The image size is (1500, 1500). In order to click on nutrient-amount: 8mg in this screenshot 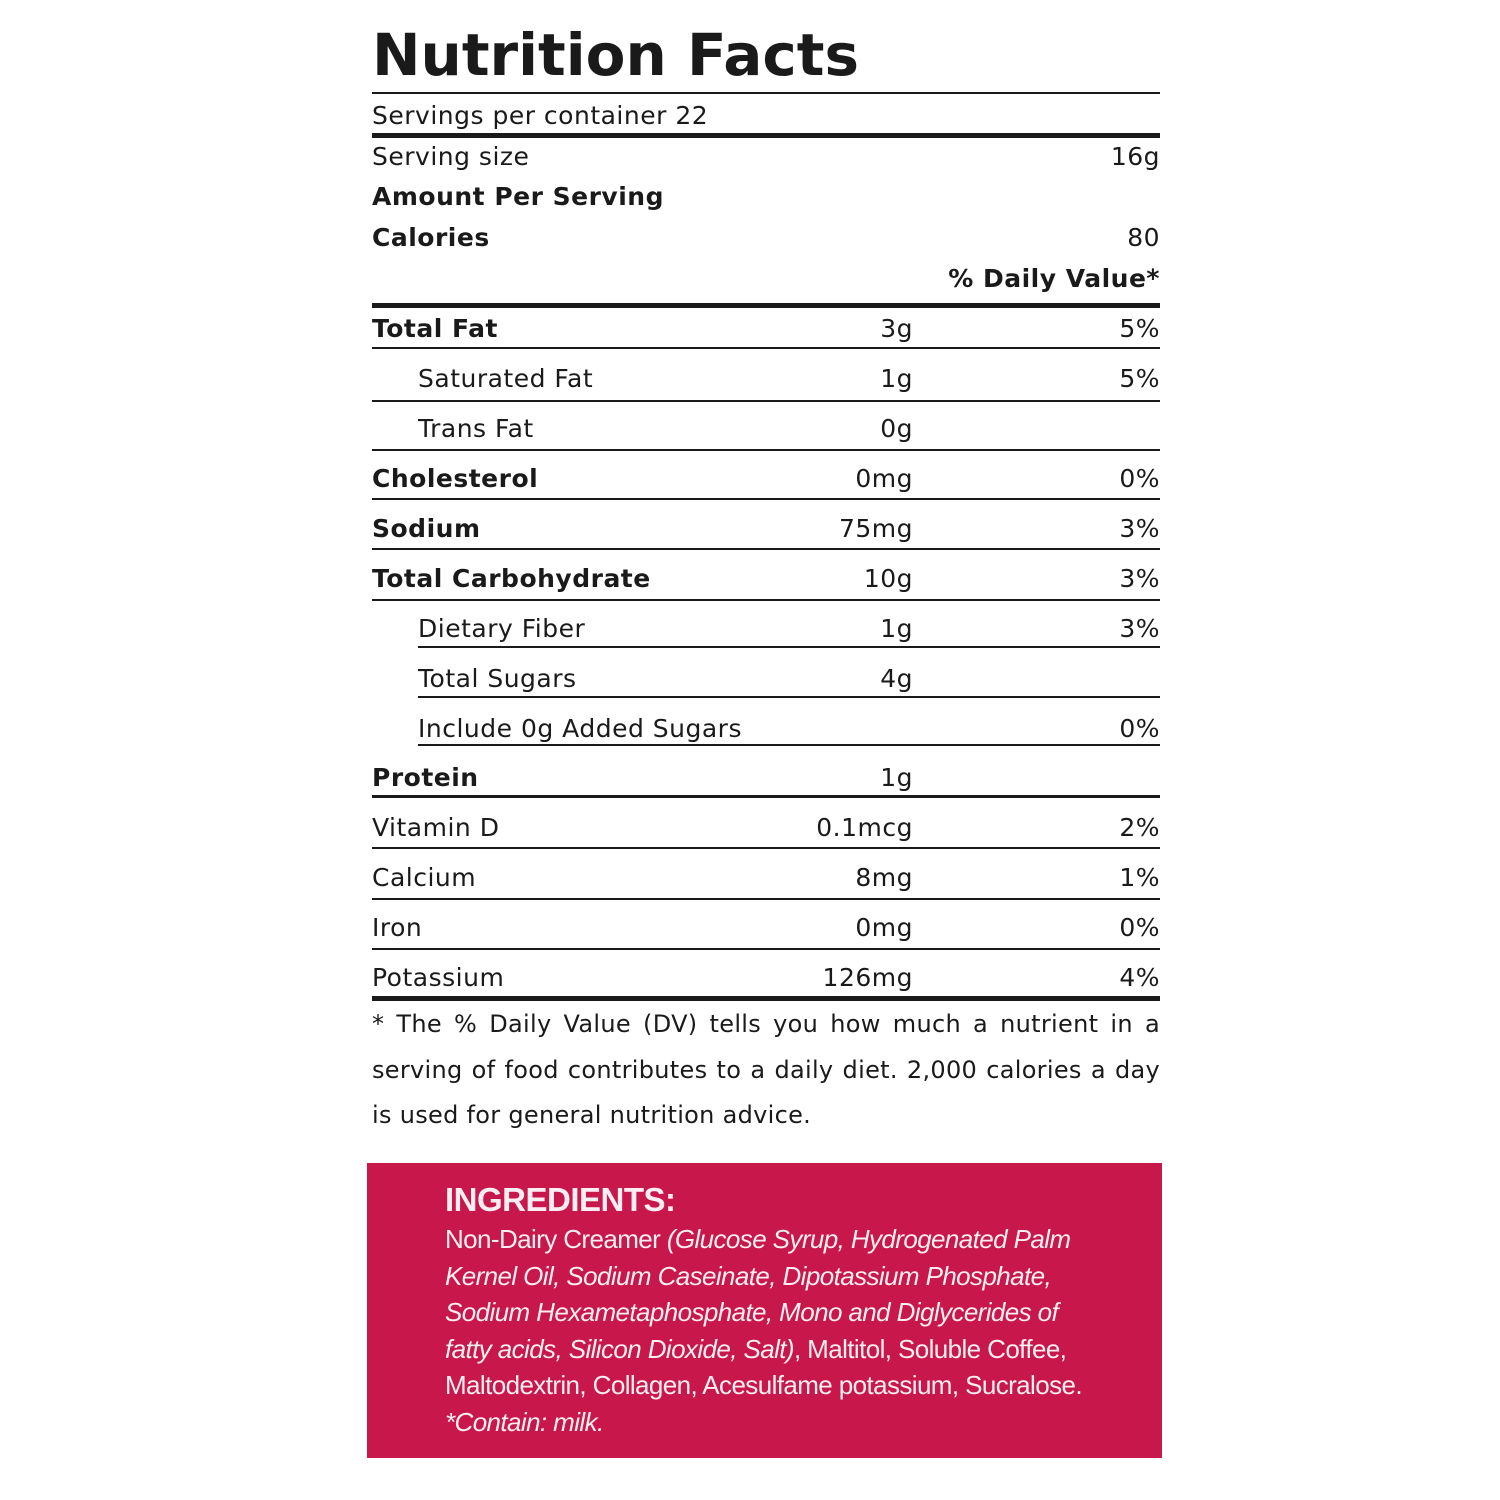, I will do `click(884, 877)`.